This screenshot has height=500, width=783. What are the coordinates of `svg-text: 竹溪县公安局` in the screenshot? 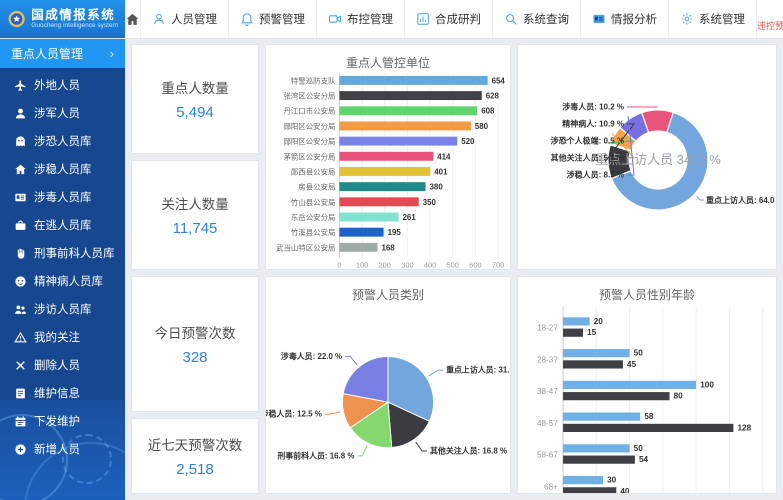 It's located at (313, 232).